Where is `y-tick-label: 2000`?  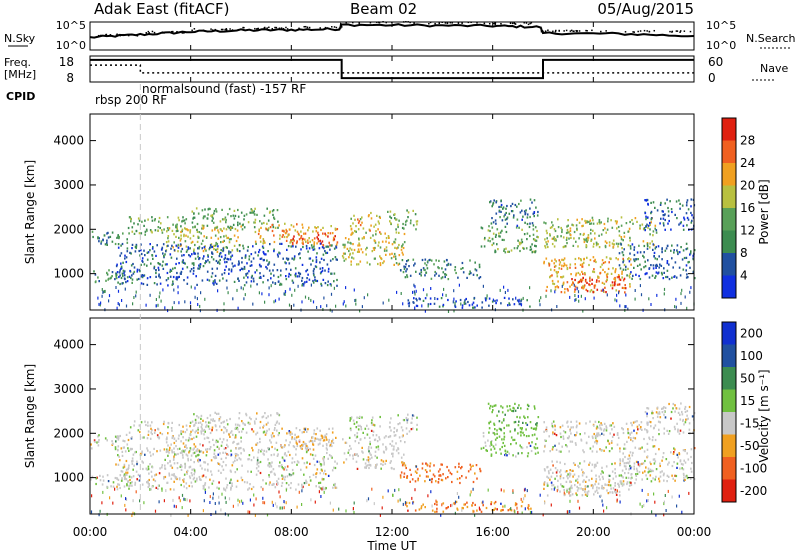 y-tick-label: 2000 is located at coordinates (68, 229).